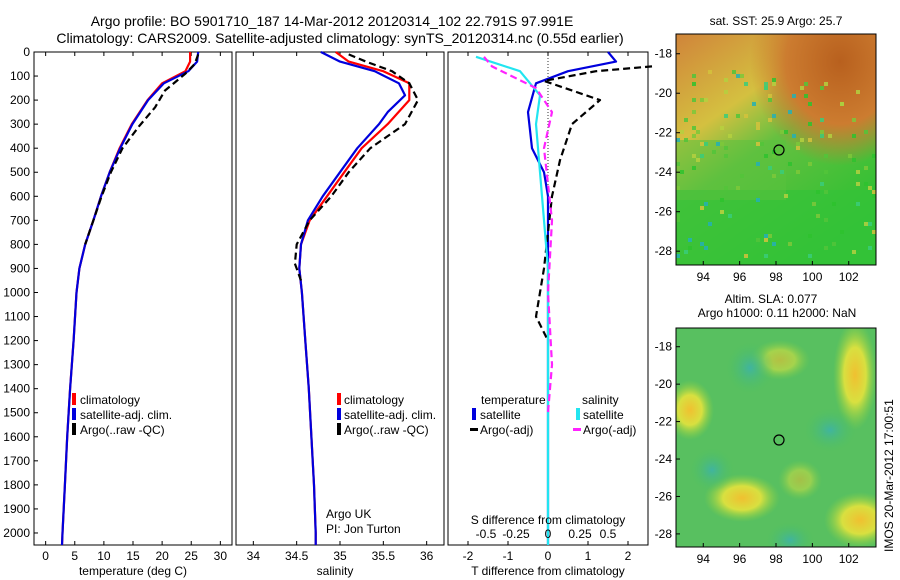 This screenshot has height=580, width=900. I want to click on sst-map-image, so click(776, 149).